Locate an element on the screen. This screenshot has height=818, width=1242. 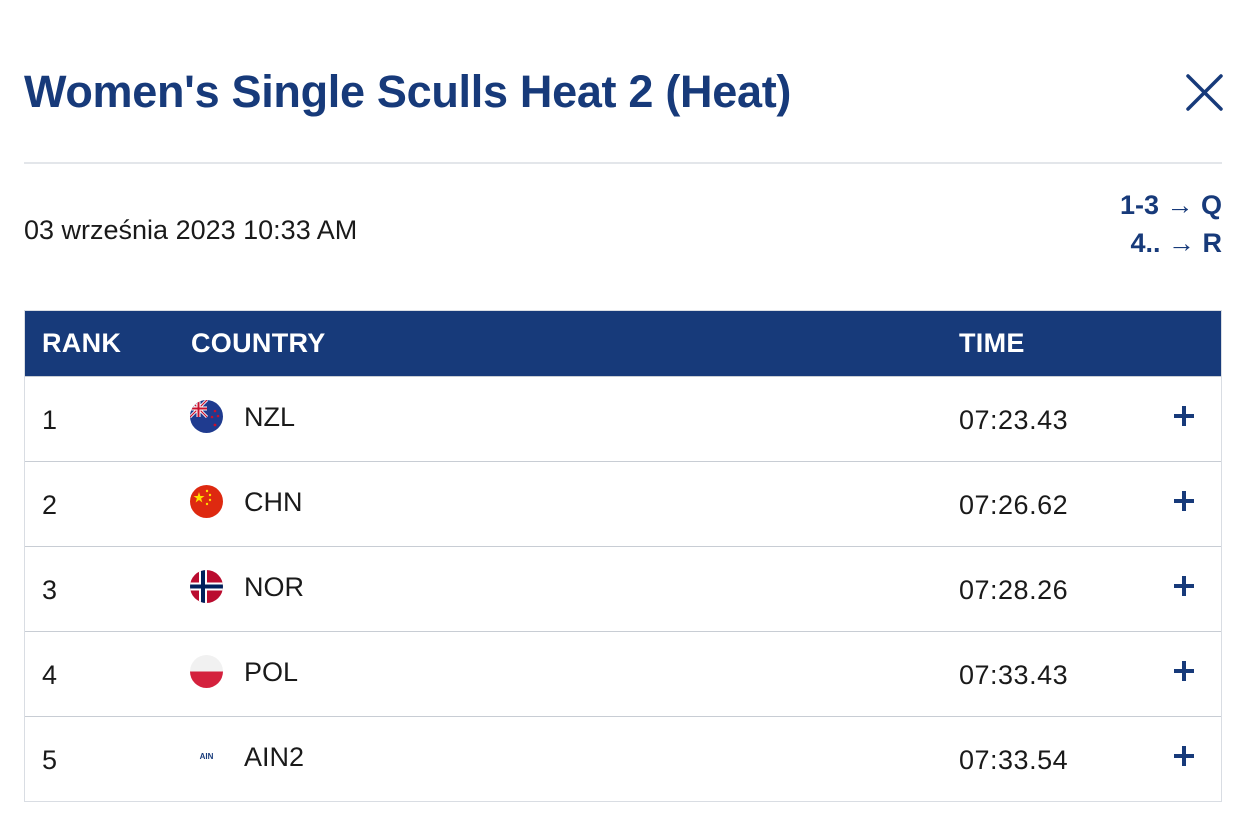
time-cell: 07:23.43 is located at coordinates (1014, 420).